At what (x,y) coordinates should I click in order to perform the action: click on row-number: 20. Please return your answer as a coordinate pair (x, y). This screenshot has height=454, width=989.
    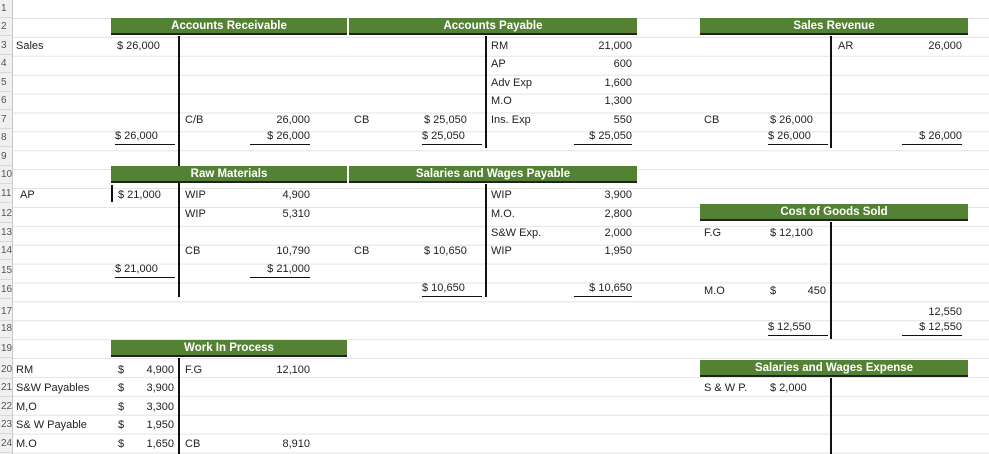
    Looking at the image, I should click on (6, 370).